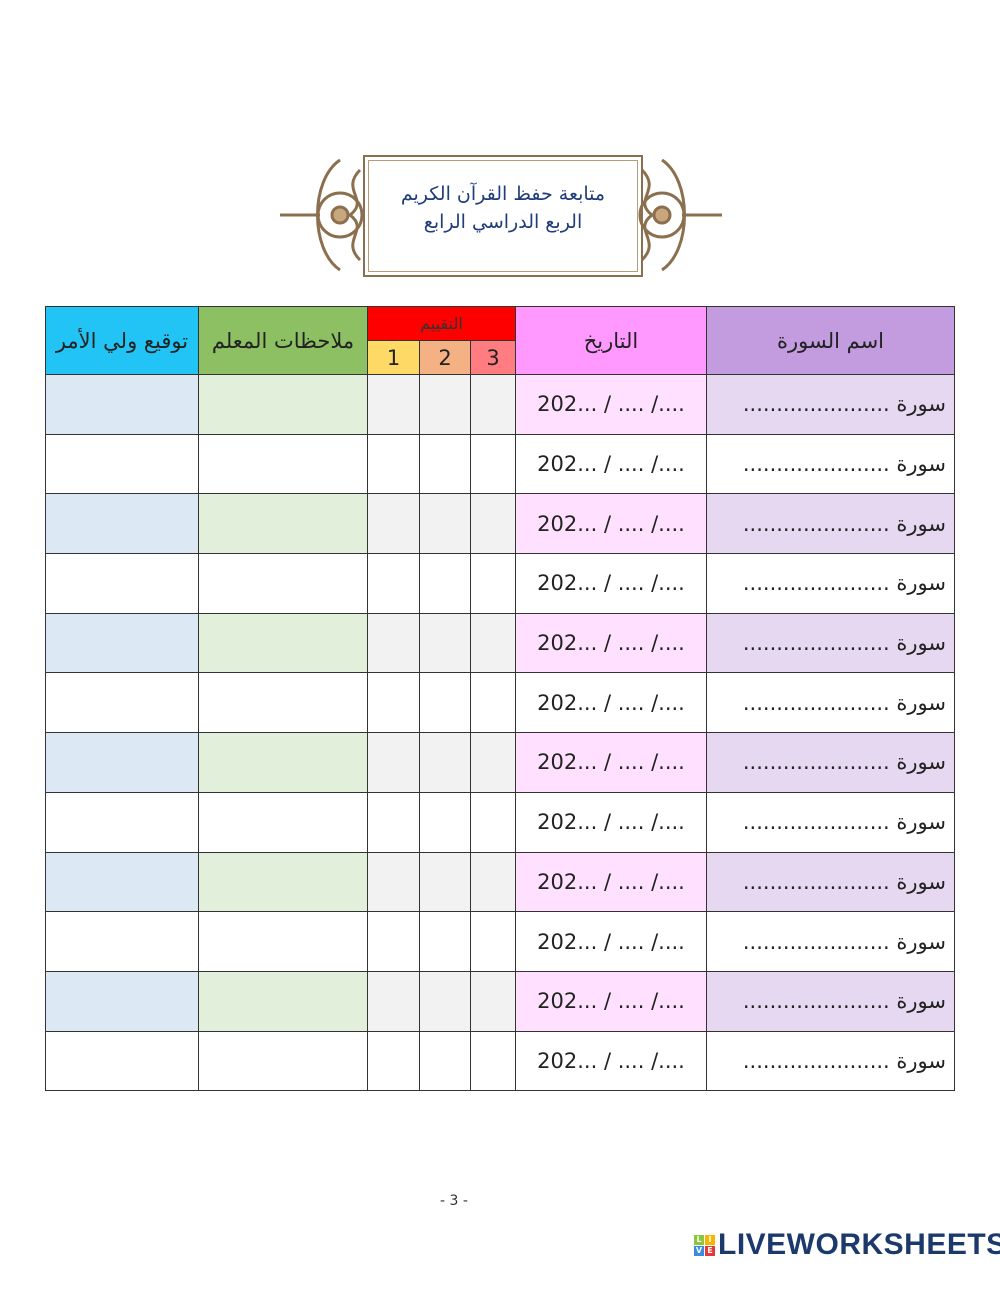 The image size is (1000, 1294). What do you see at coordinates (322, 215) in the screenshot?
I see `ornament-left-icon` at bounding box center [322, 215].